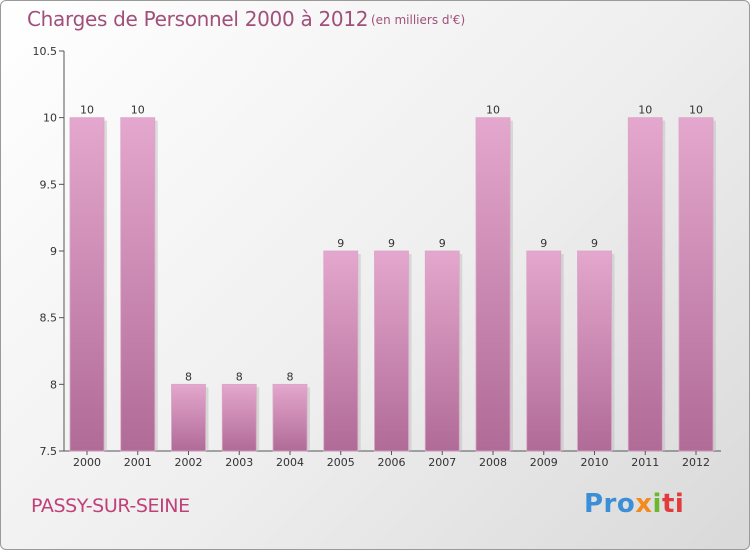 The height and width of the screenshot is (550, 750). Describe the element at coordinates (138, 462) in the screenshot. I see `x-tick-label: 2001` at that location.